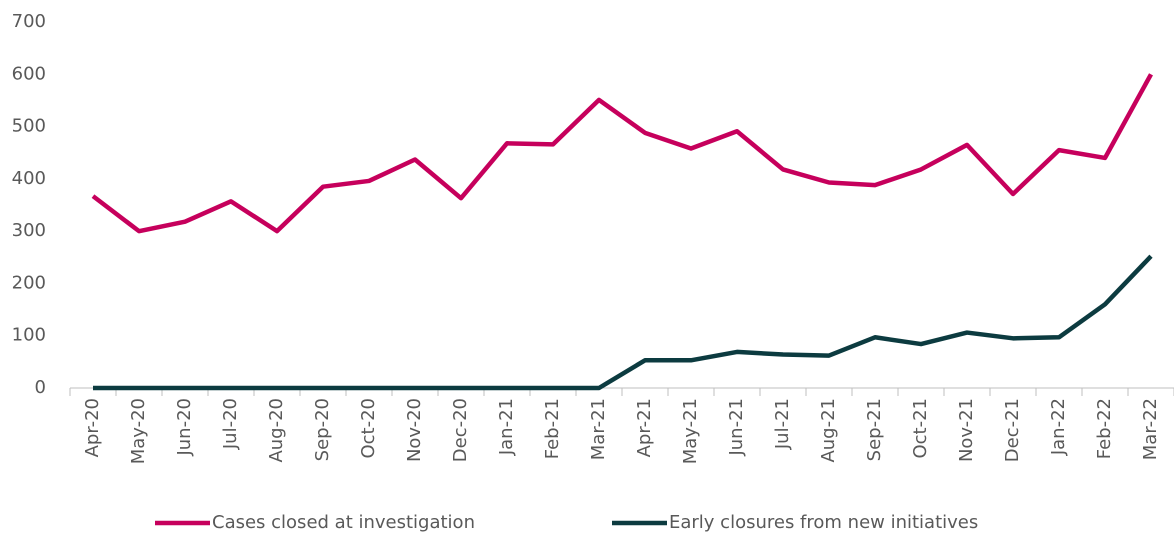  Describe the element at coordinates (1104, 428) in the screenshot. I see `x-tick-label: Feb-22` at that location.